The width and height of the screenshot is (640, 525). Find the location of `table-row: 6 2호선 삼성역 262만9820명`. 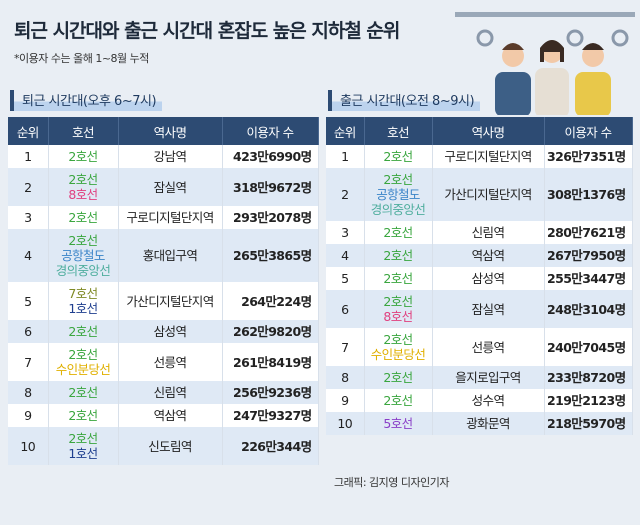

table-row: 6 2호선 삼성역 262만9820명 is located at coordinates (163, 331).